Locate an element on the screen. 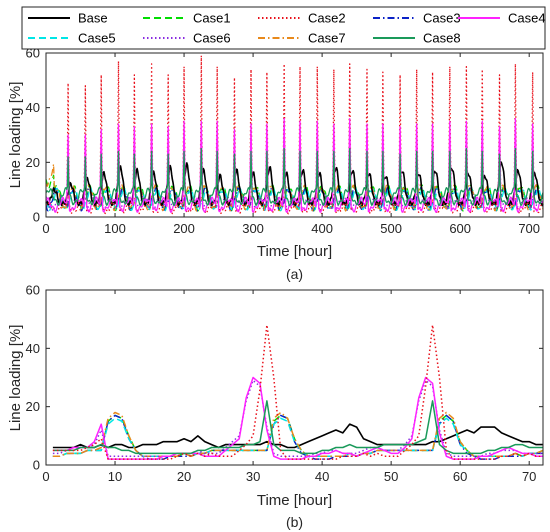  legend-item-case5: Case5 is located at coordinates (72, 38).